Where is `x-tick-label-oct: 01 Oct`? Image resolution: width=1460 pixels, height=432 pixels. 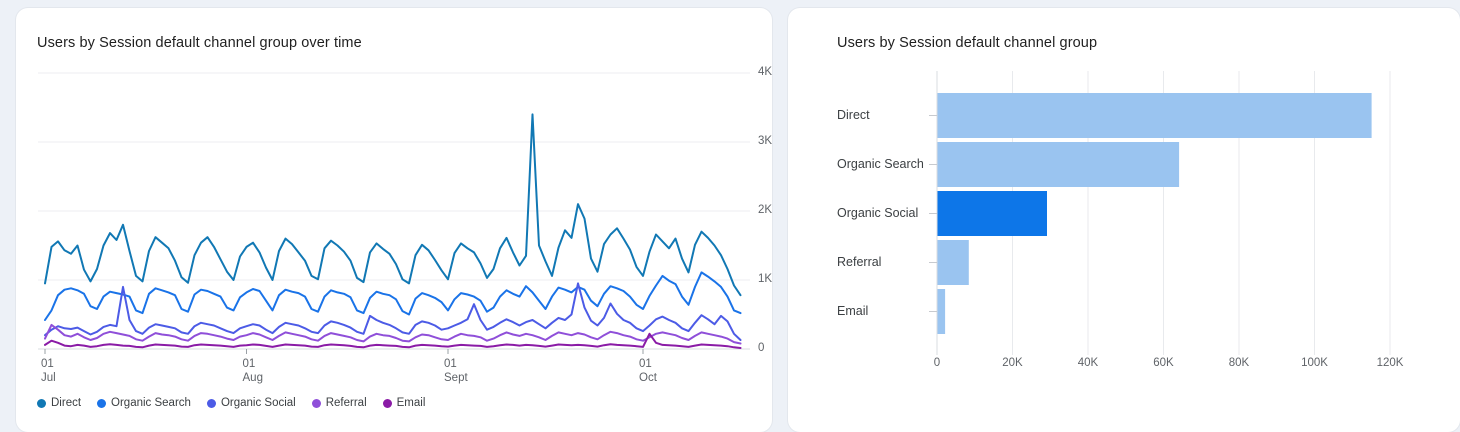
x-tick-label-oct: 01 Oct is located at coordinates (648, 371).